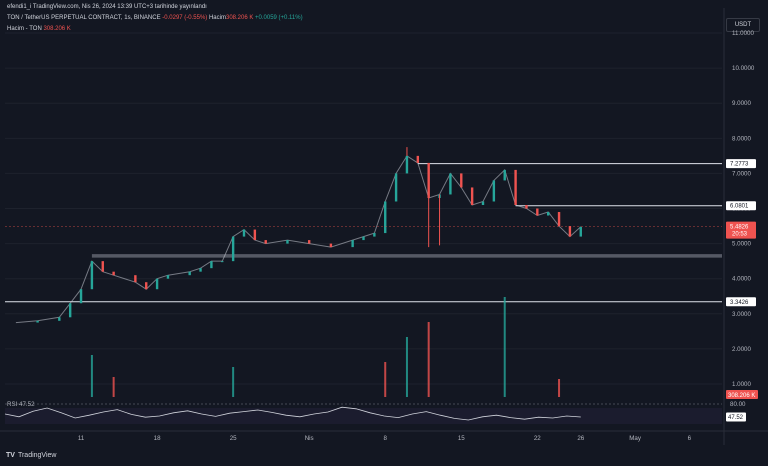 Image resolution: width=768 pixels, height=466 pixels. I want to click on tradingview-logo: TV TradingView, so click(31, 455).